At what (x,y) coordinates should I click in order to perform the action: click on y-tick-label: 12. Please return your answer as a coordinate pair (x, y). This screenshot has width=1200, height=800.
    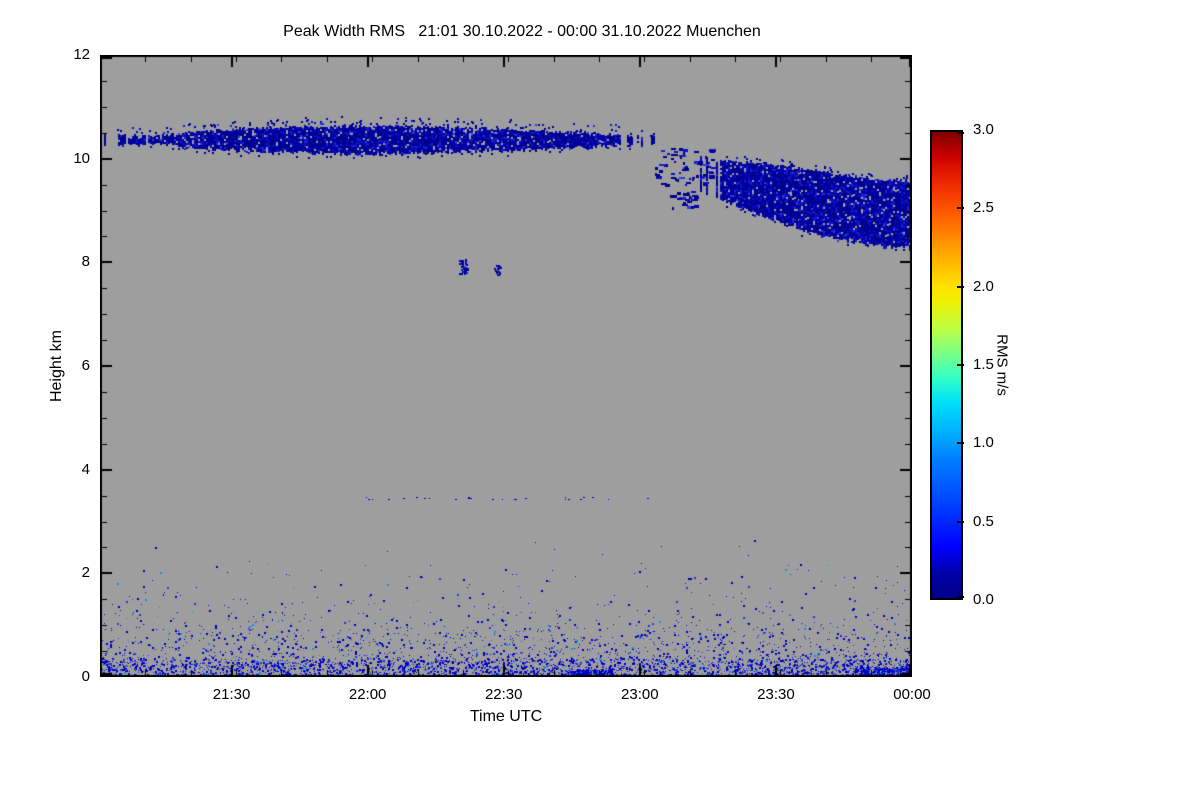
    Looking at the image, I should click on (81, 54).